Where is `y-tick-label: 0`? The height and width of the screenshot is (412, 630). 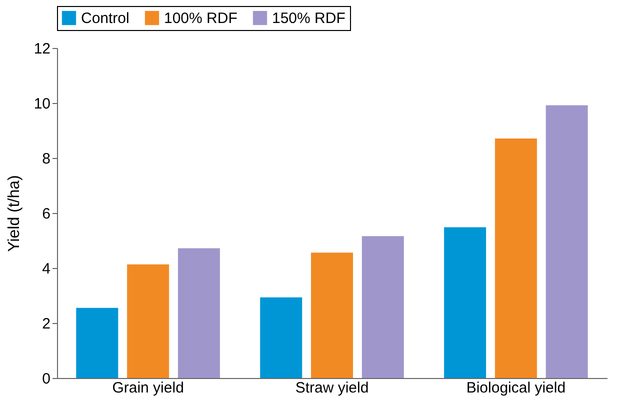 y-tick-label: 0 is located at coordinates (46, 379).